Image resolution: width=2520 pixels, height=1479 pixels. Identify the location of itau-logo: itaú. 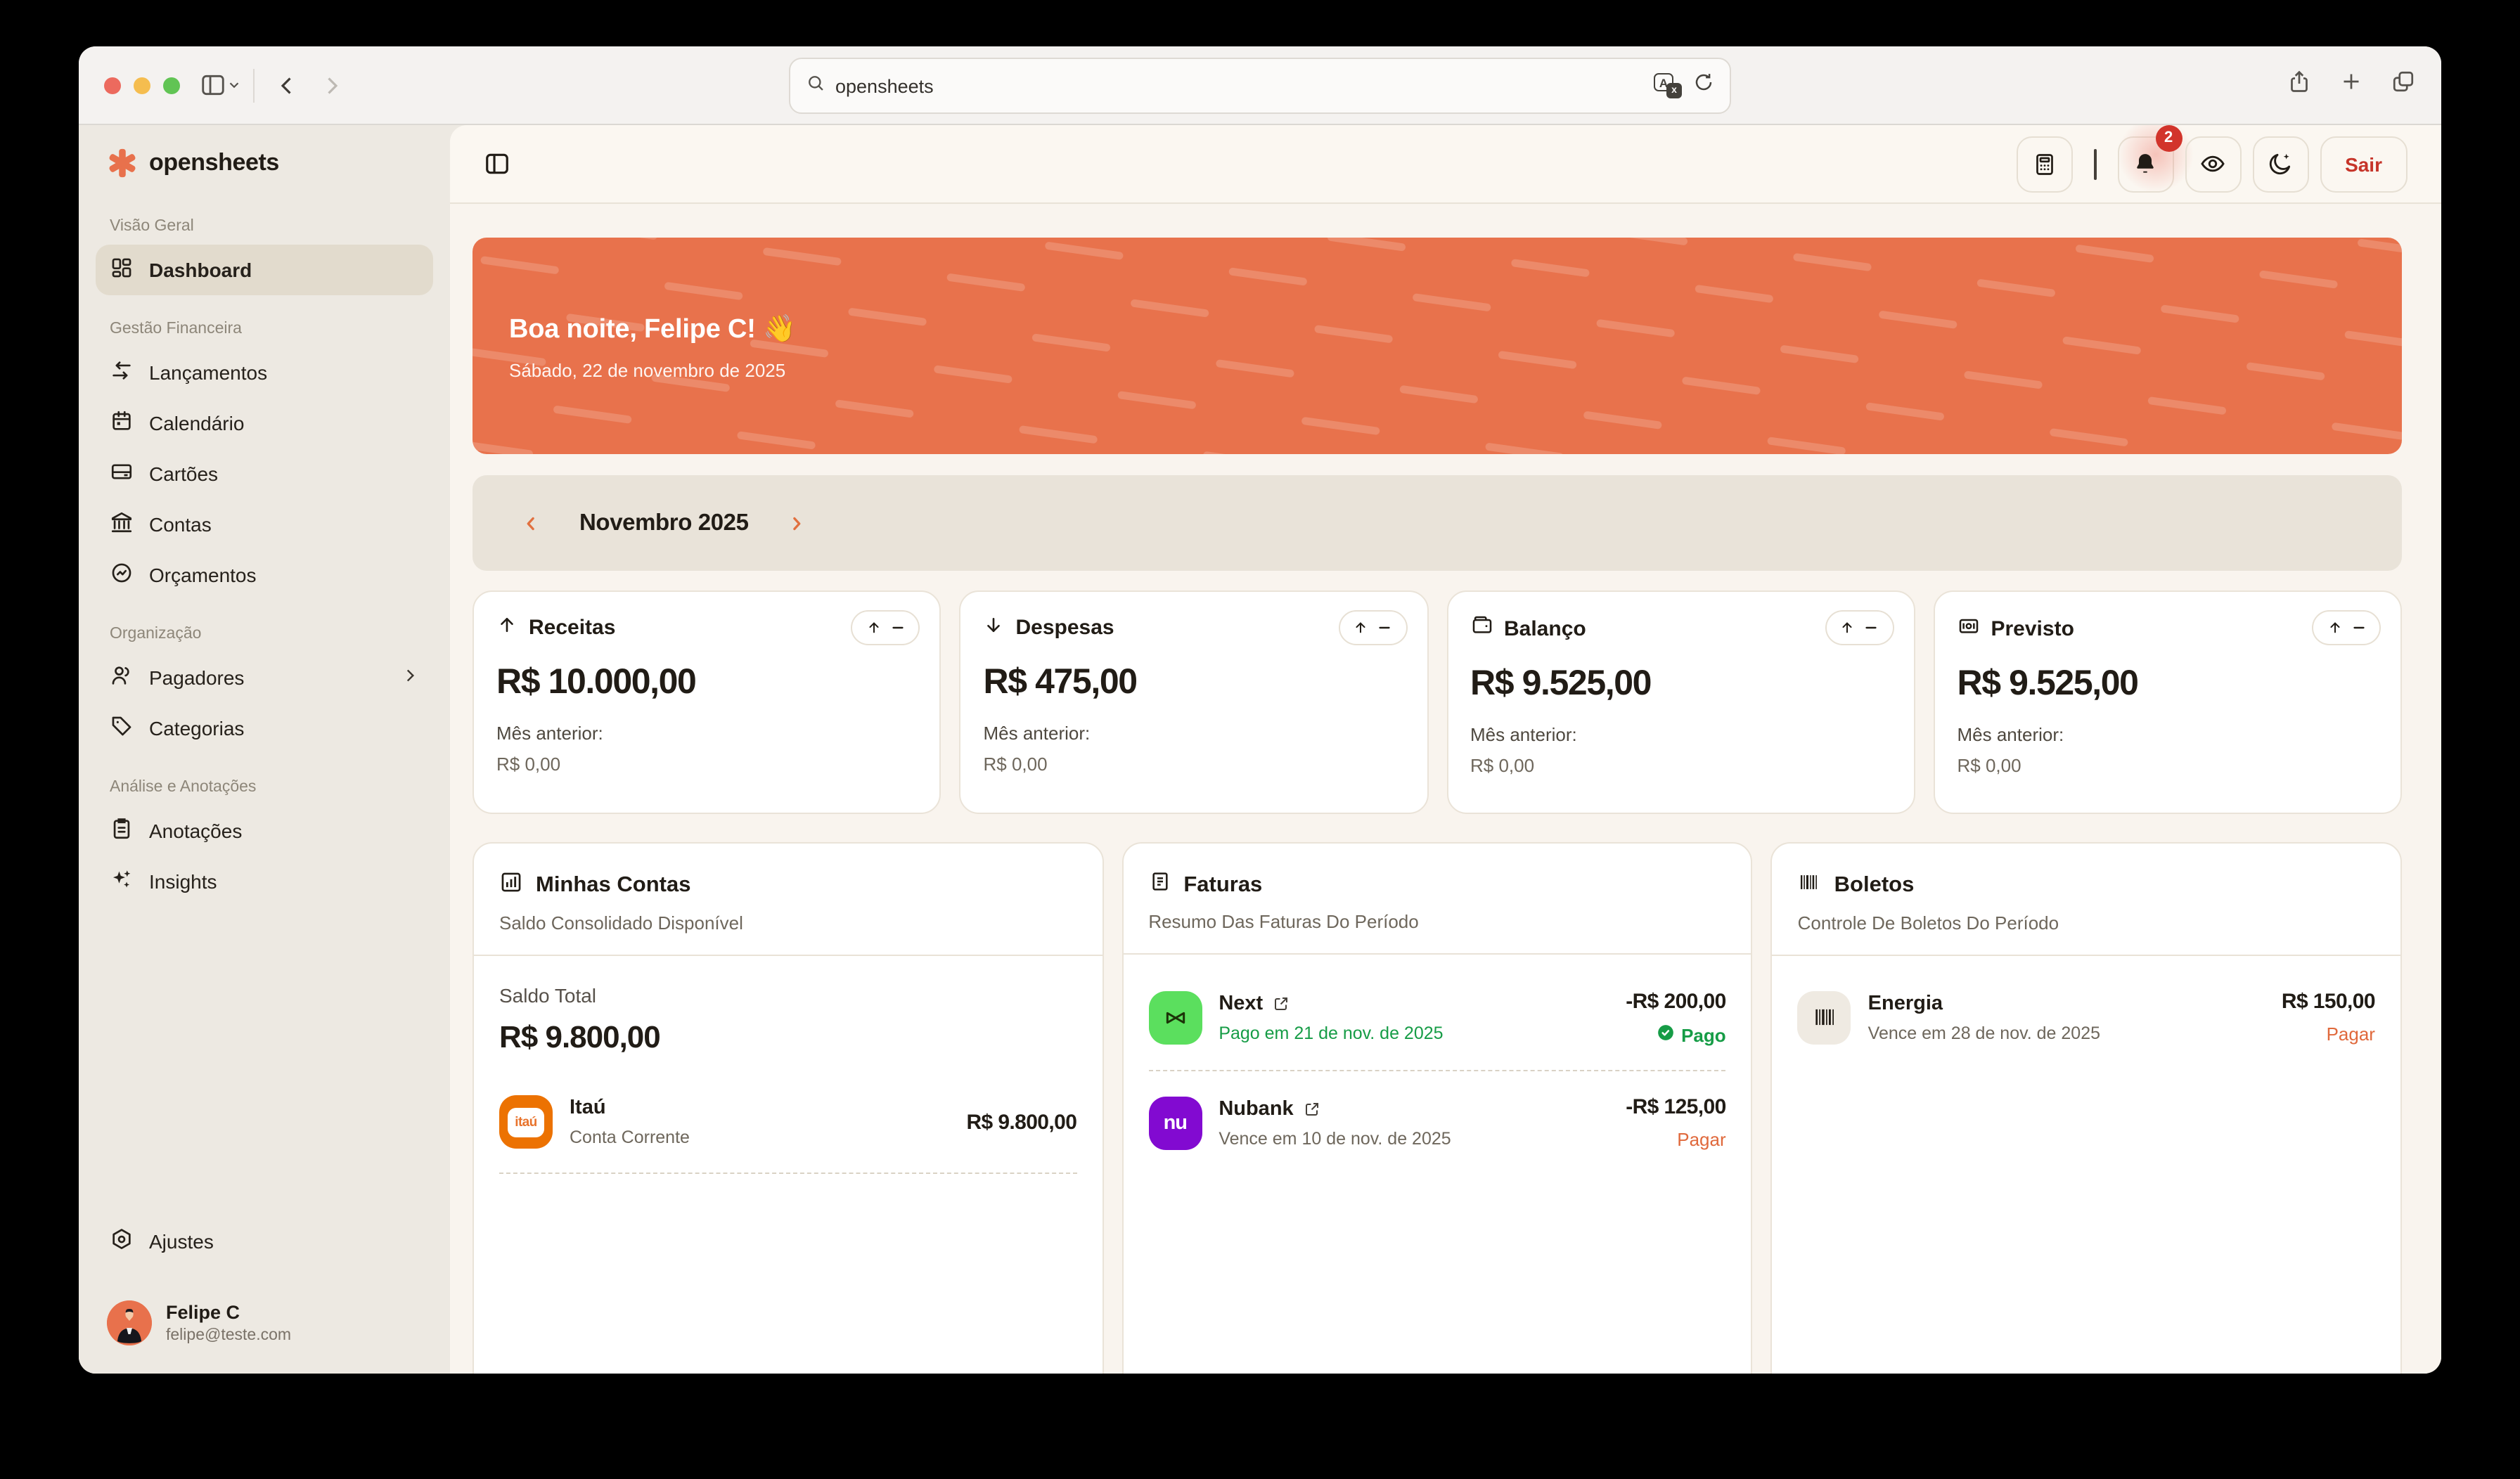
(526, 1122).